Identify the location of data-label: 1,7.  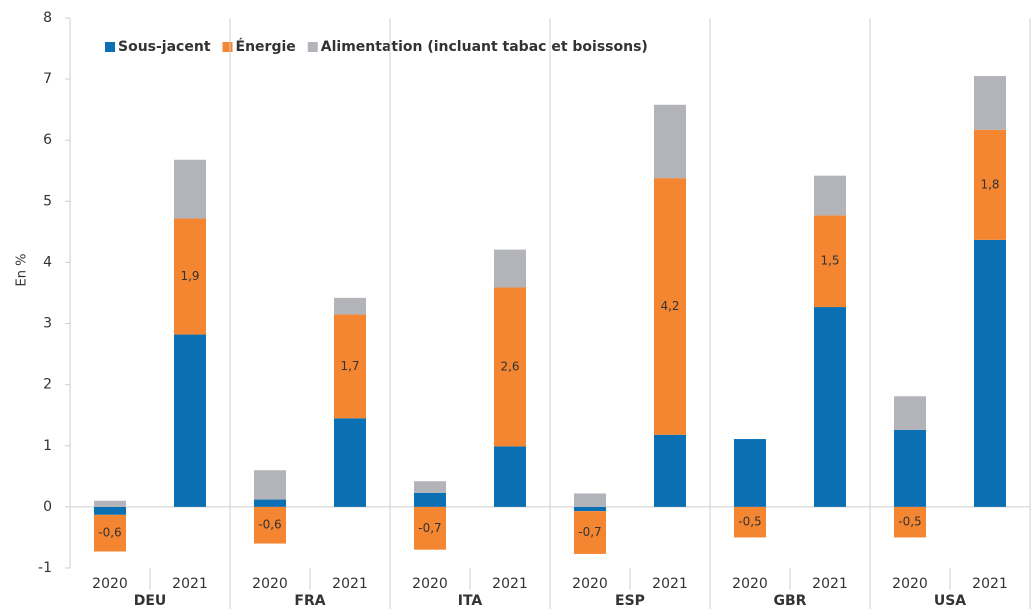
(349, 366).